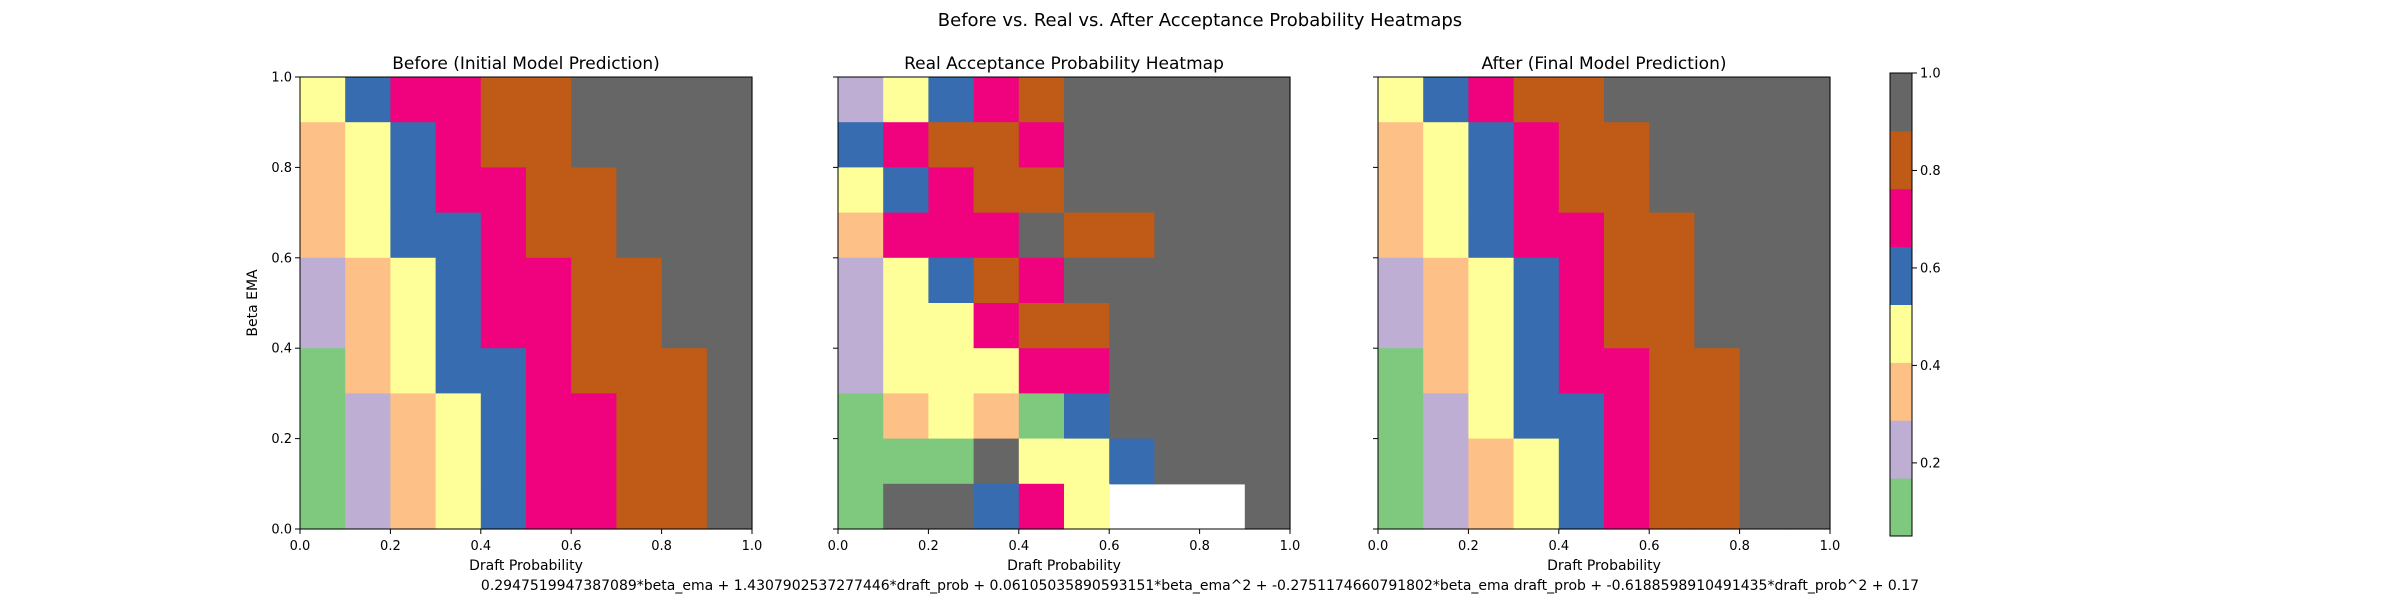  Describe the element at coordinates (281, 78) in the screenshot. I see `y-tick-label: 1.0` at that location.